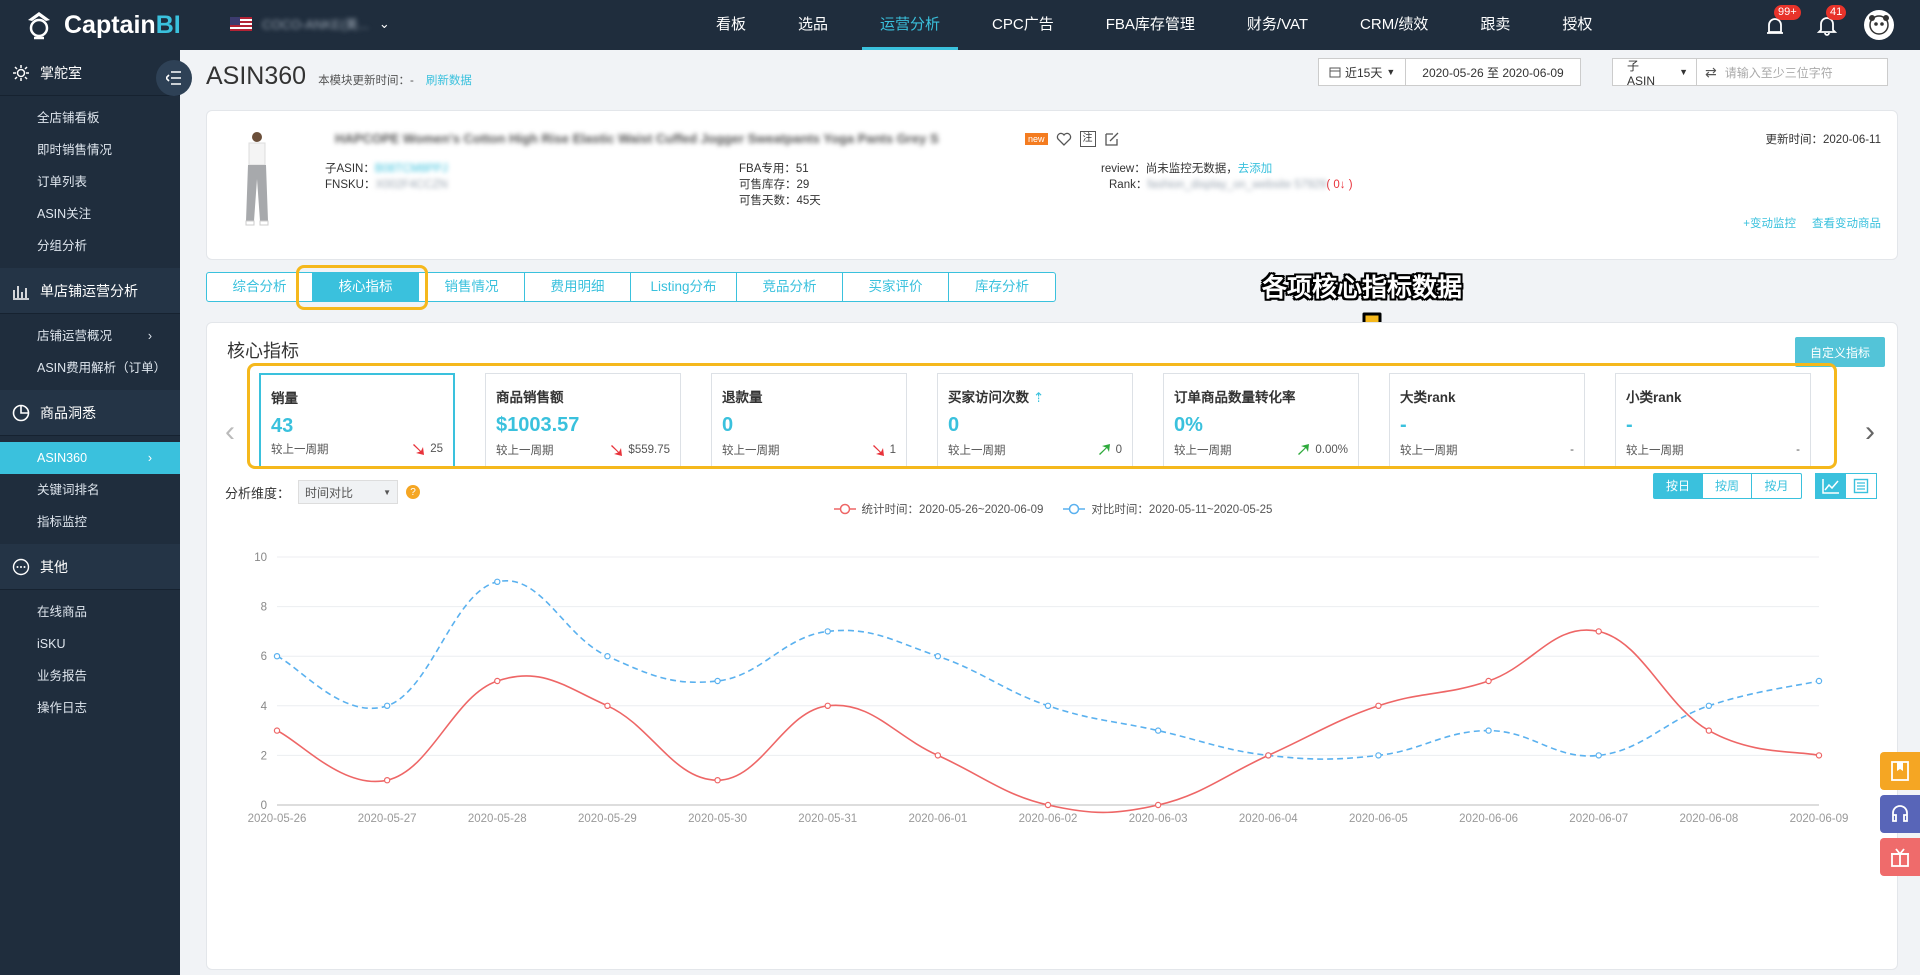  Describe the element at coordinates (1870, 431) in the screenshot. I see `chevron-right-icon: ›` at that location.